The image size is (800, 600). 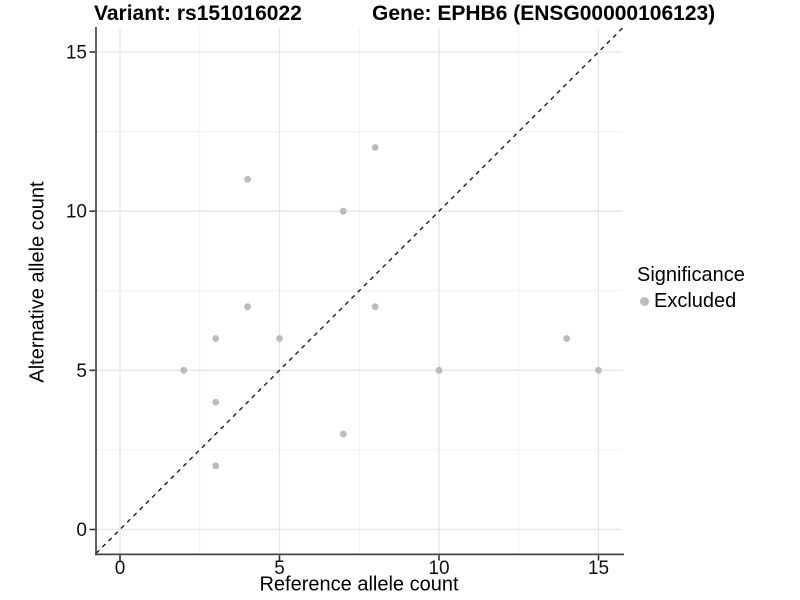 I want to click on y-axis-title: Alternative allele count, so click(x=37, y=282).